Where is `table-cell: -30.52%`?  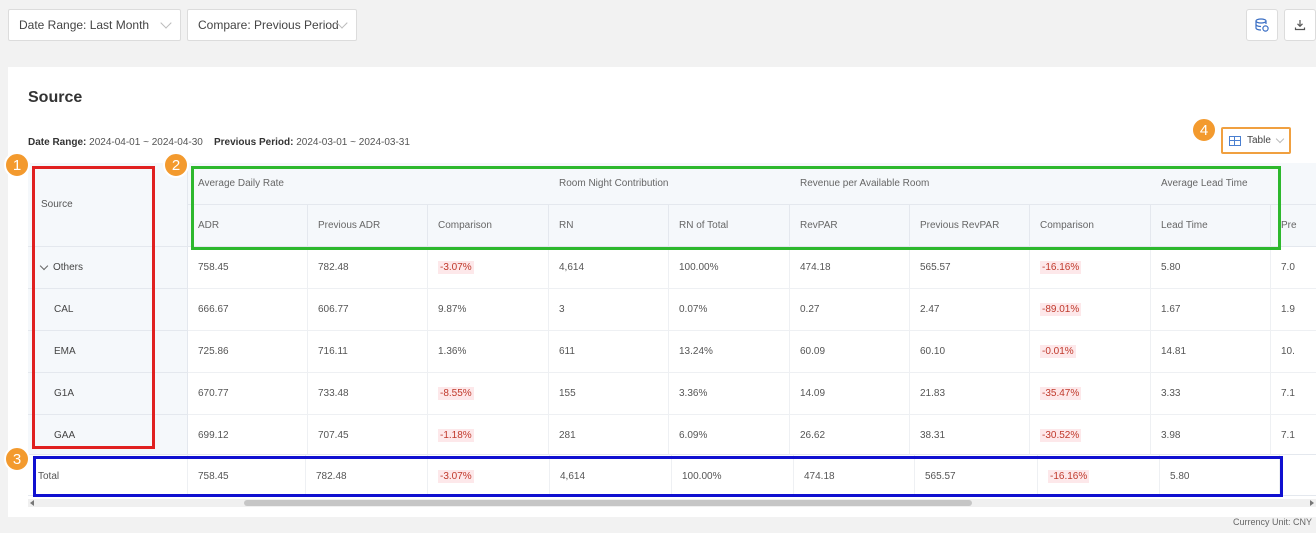
table-cell: -30.52% is located at coordinates (1090, 435).